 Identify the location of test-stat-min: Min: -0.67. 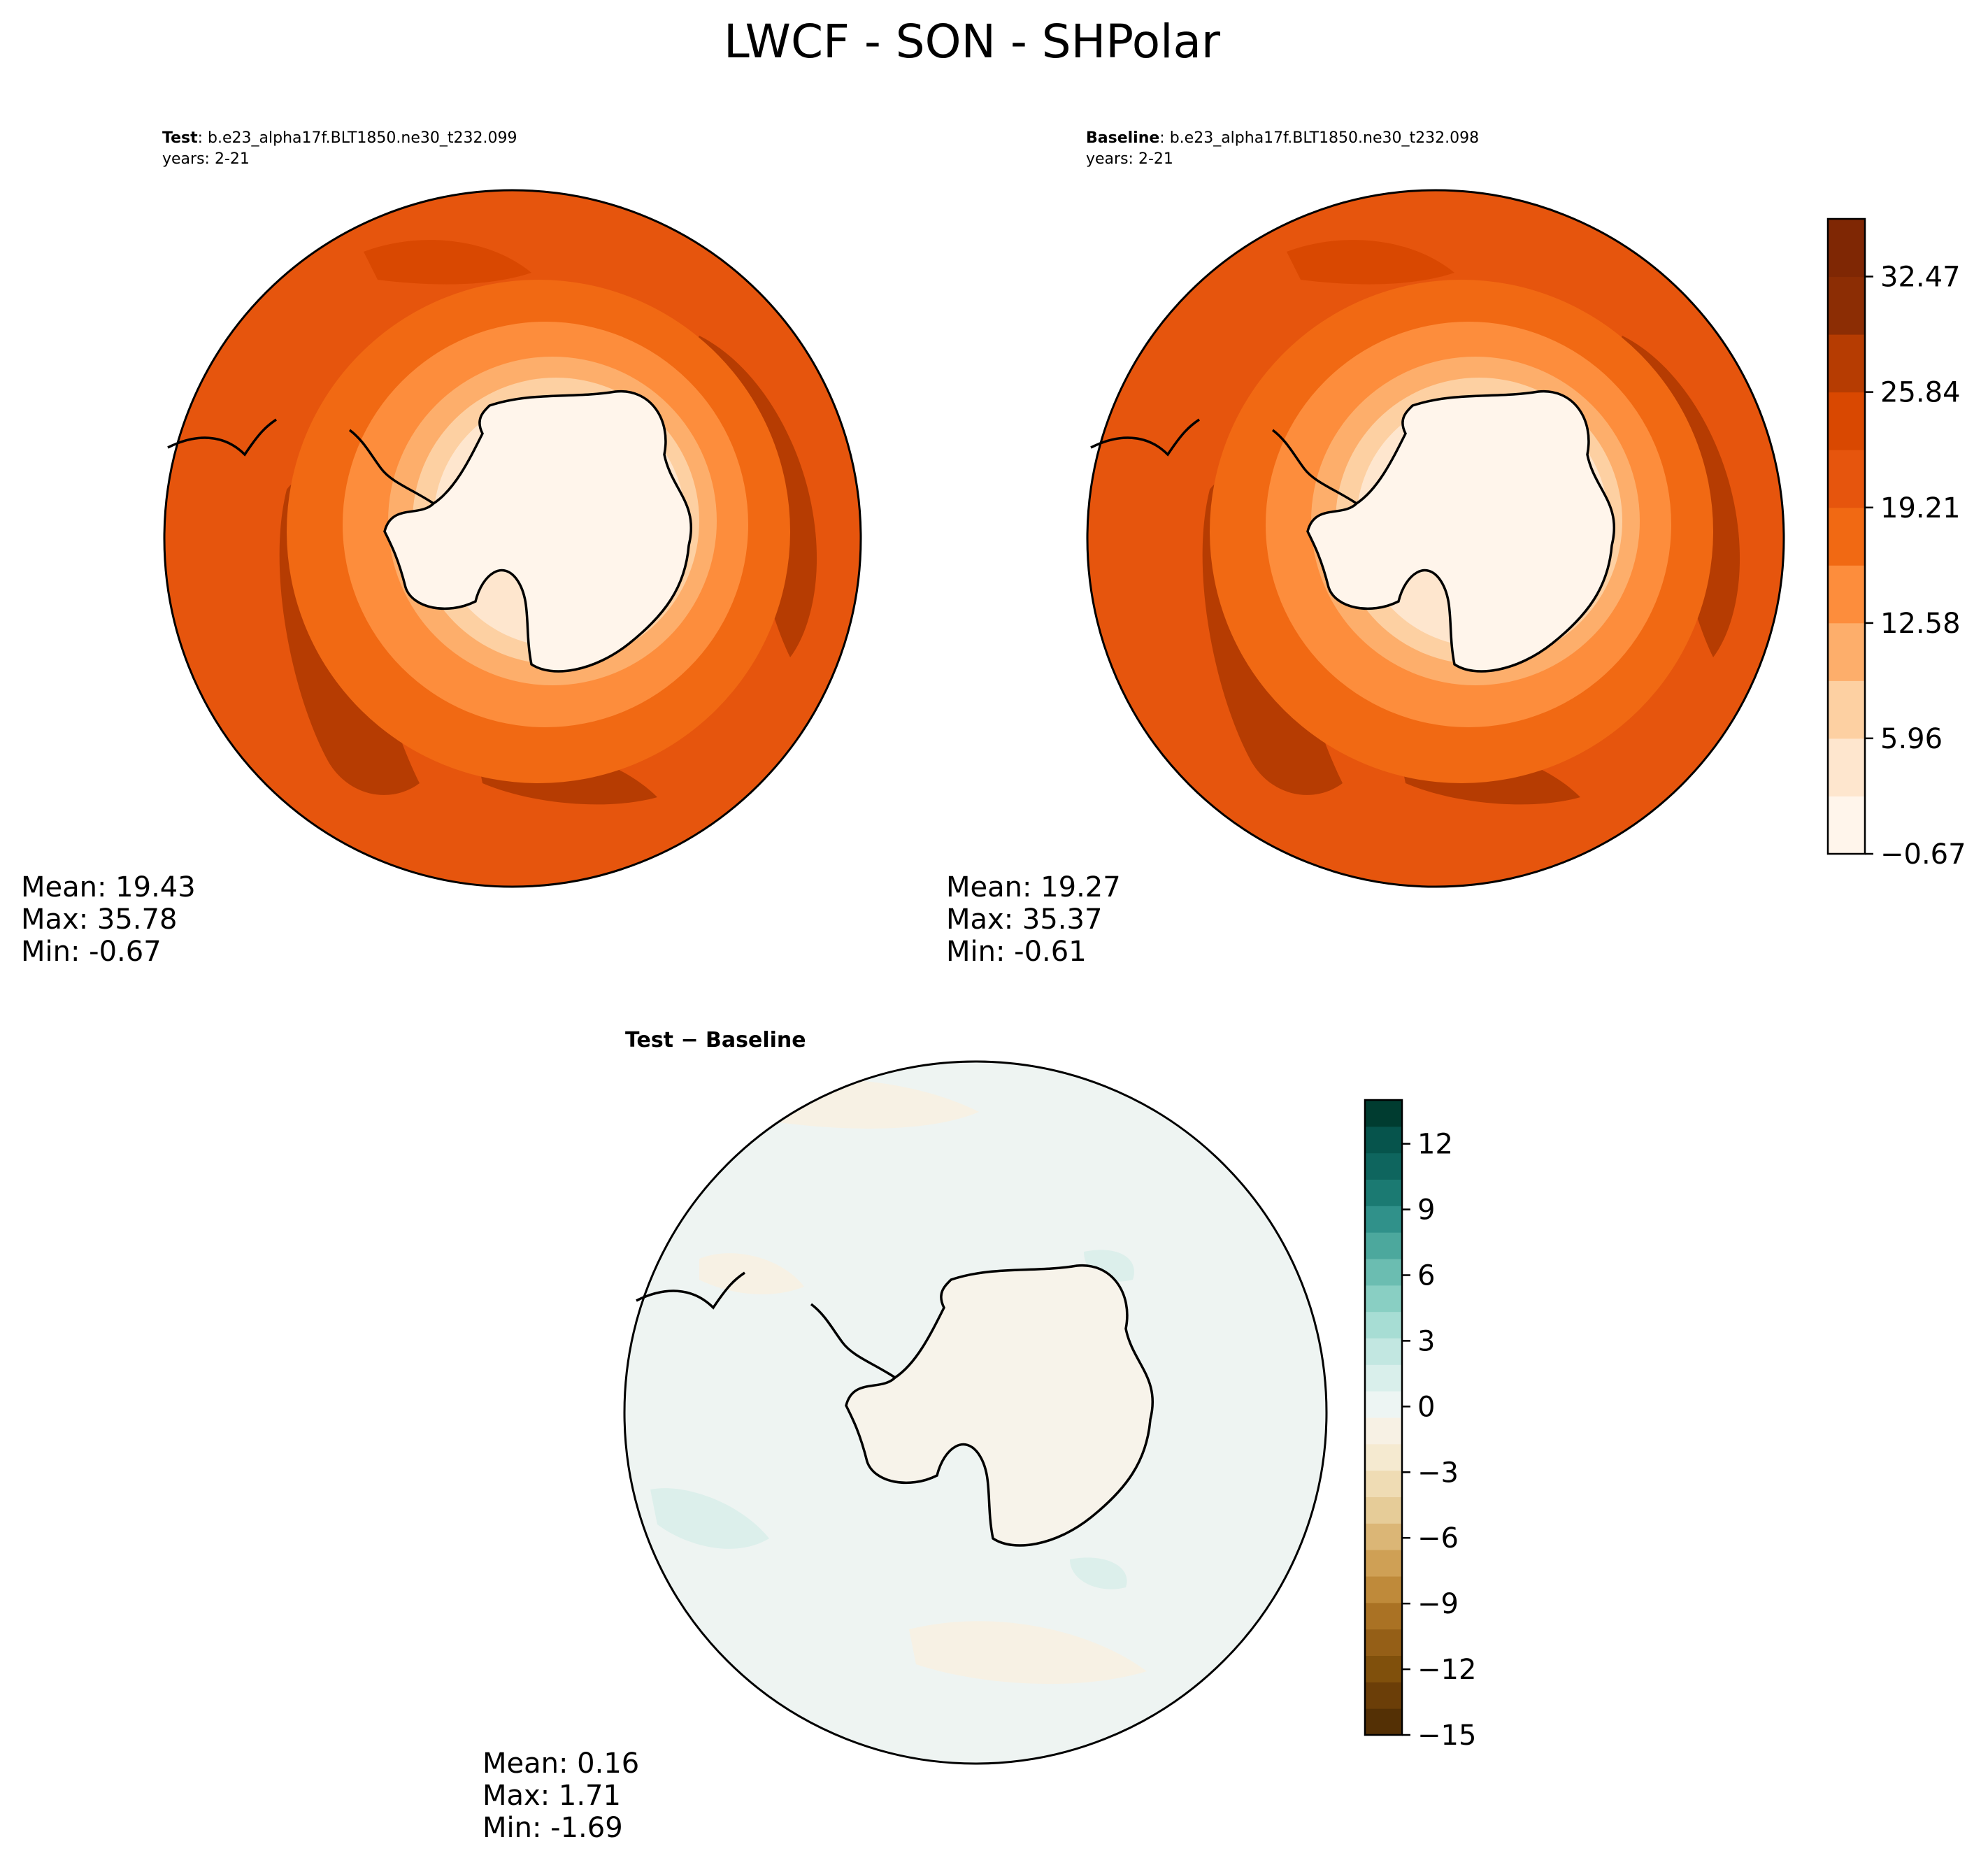
(92, 952).